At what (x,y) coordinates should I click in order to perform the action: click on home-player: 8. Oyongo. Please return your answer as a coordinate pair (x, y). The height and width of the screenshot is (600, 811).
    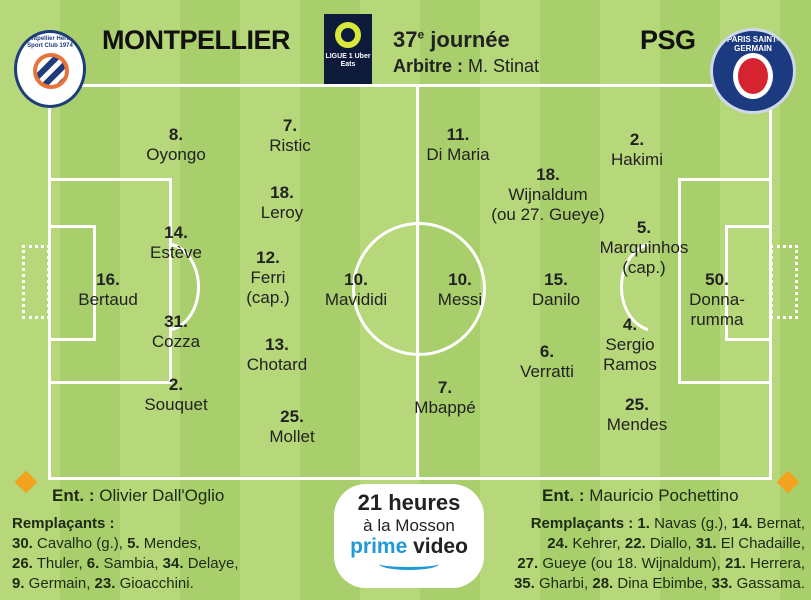
    Looking at the image, I should click on (176, 144).